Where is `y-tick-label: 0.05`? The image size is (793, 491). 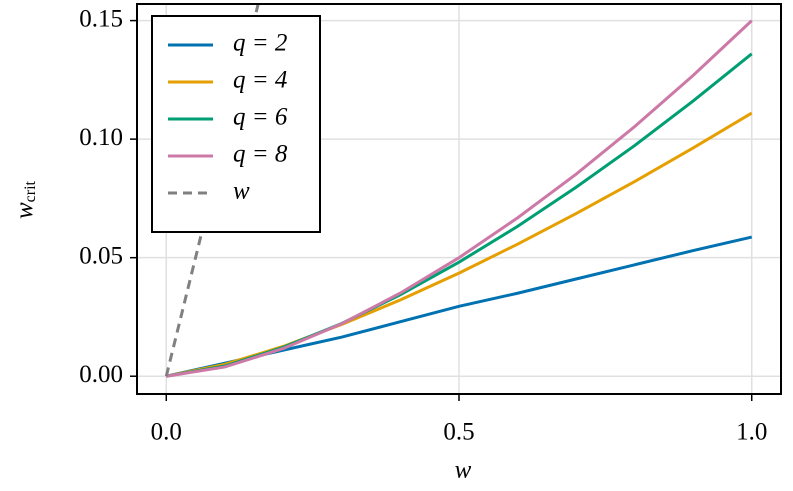
y-tick-label: 0.05 is located at coordinates (101, 255).